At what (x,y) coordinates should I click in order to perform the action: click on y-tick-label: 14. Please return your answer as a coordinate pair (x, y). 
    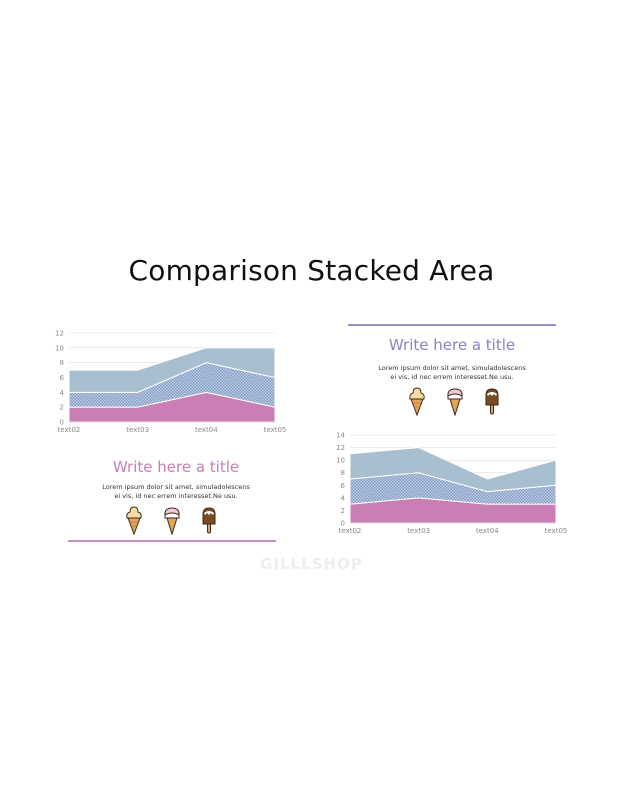
    Looking at the image, I should click on (340, 436).